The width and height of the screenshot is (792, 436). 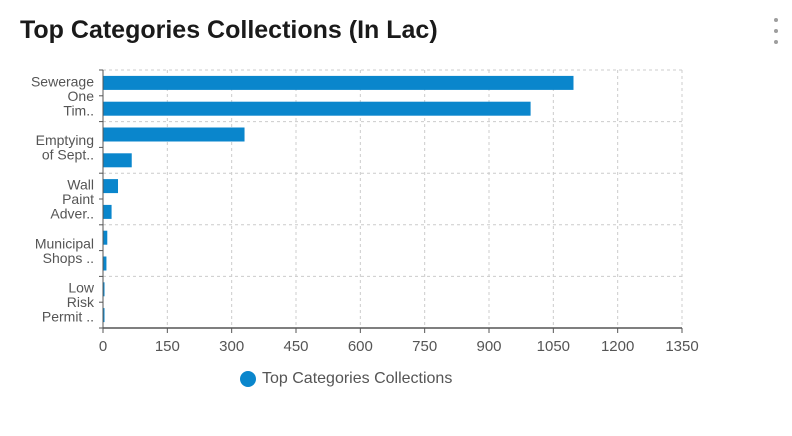 I want to click on x-tick-label: 750, so click(x=424, y=346).